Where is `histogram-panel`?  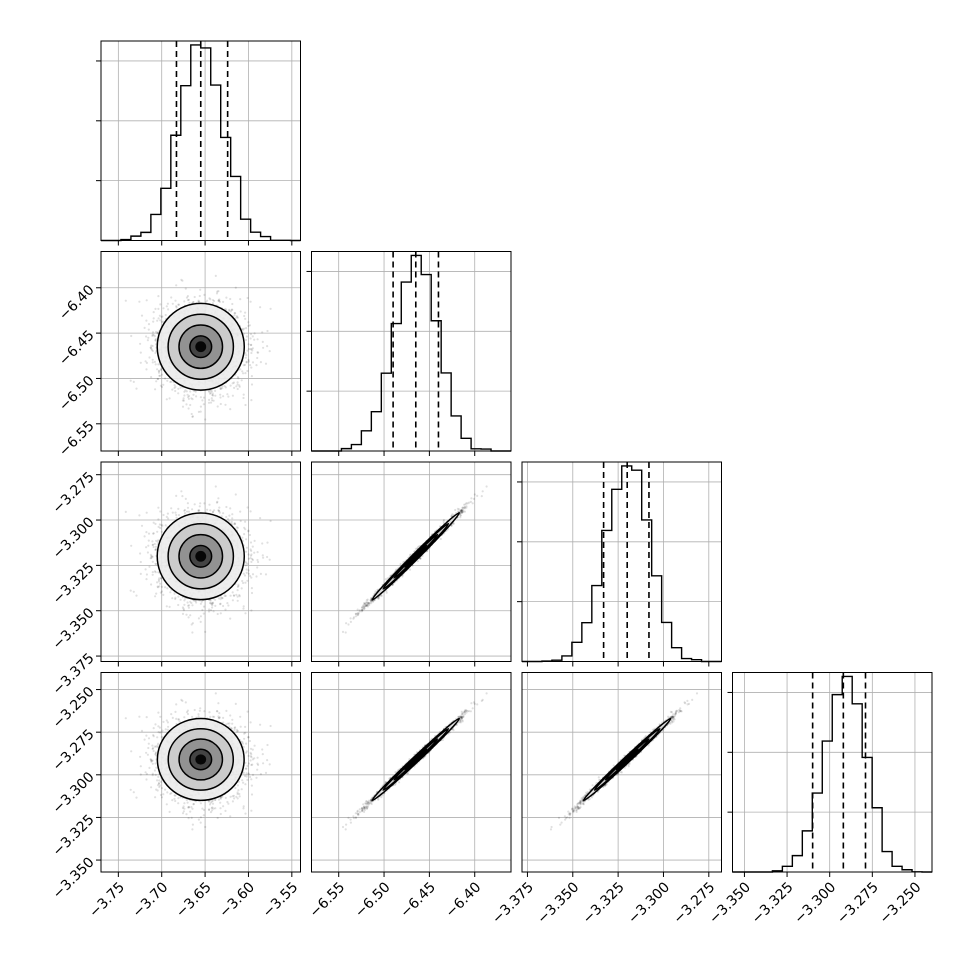
histogram-panel is located at coordinates (619, 564).